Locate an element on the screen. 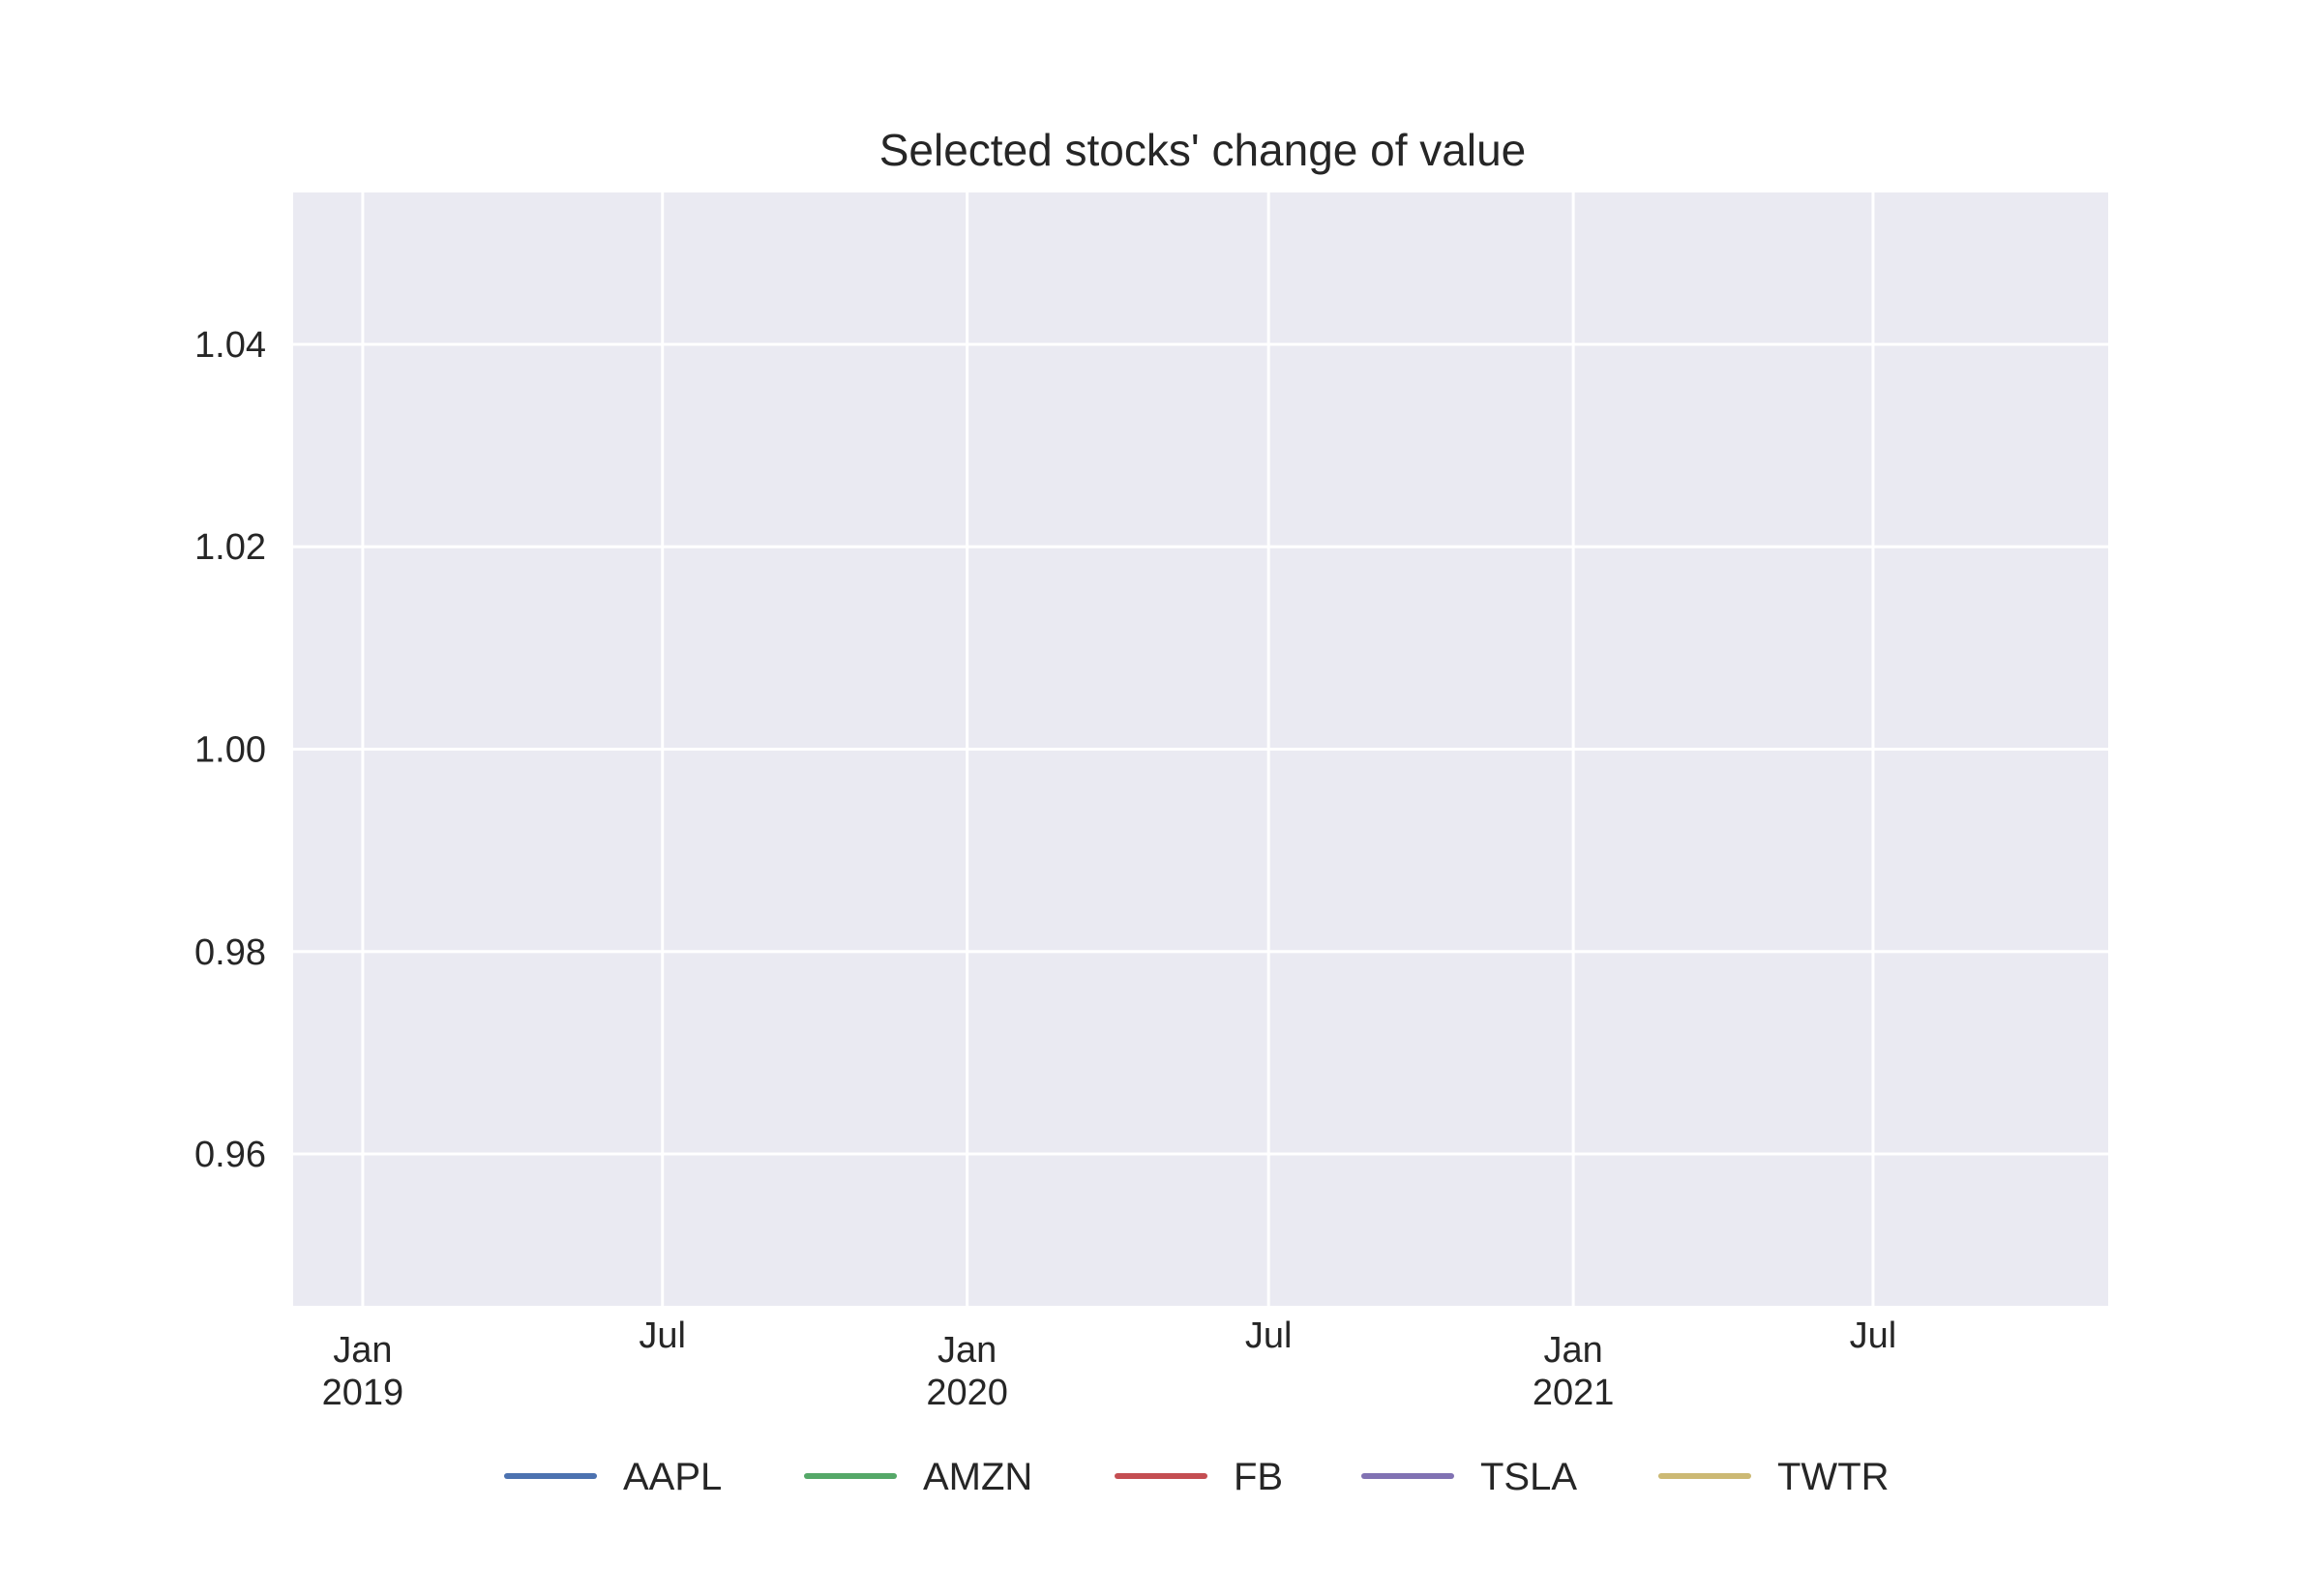 This screenshot has width=2322, height=1596. legend-item-aapl: AAPL is located at coordinates (613, 1477).